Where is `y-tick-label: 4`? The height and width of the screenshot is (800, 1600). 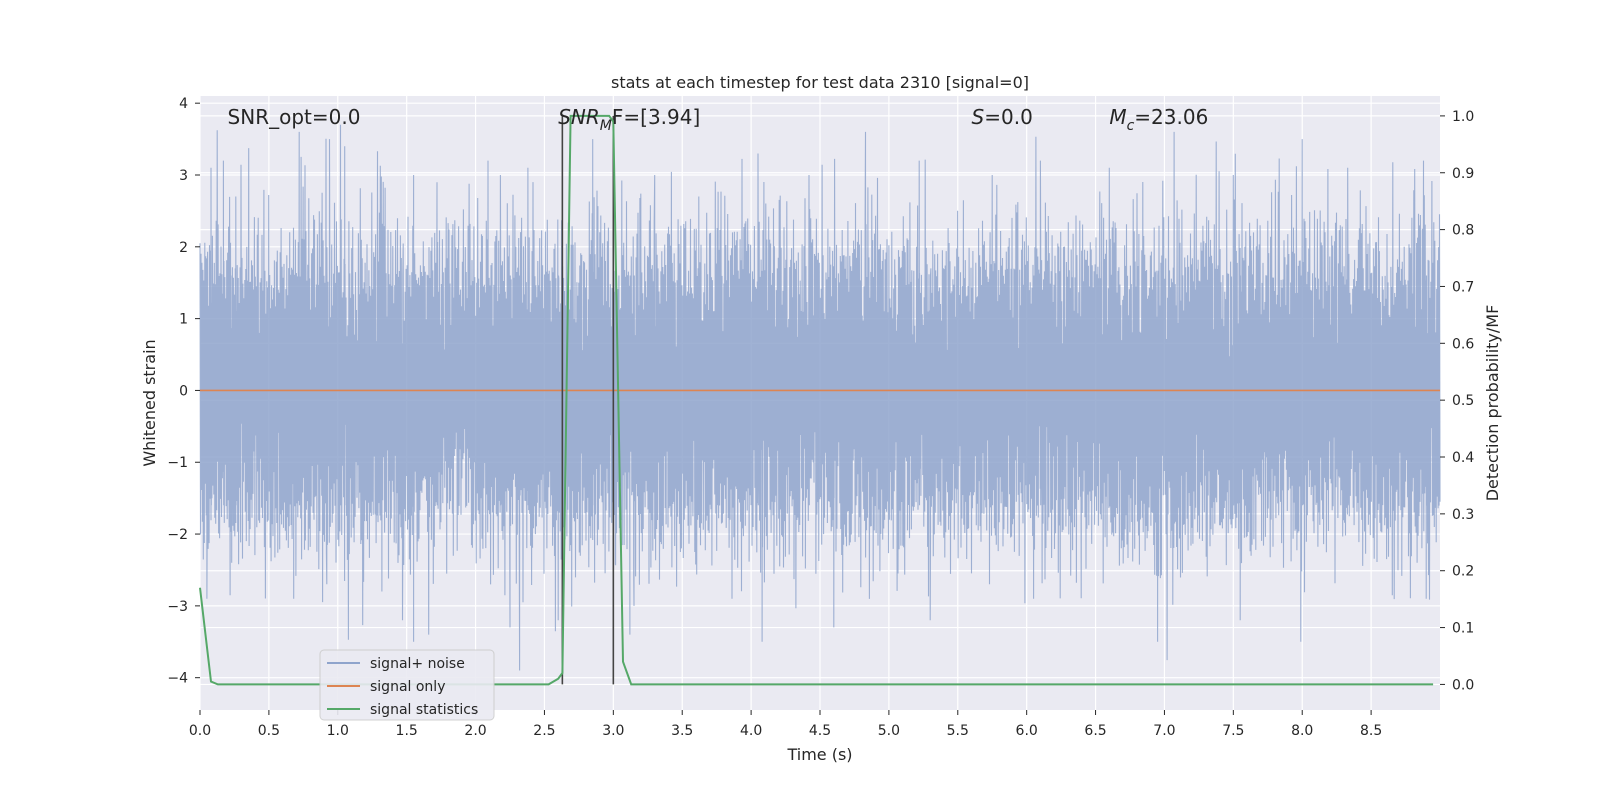 y-tick-label: 4 is located at coordinates (183, 104).